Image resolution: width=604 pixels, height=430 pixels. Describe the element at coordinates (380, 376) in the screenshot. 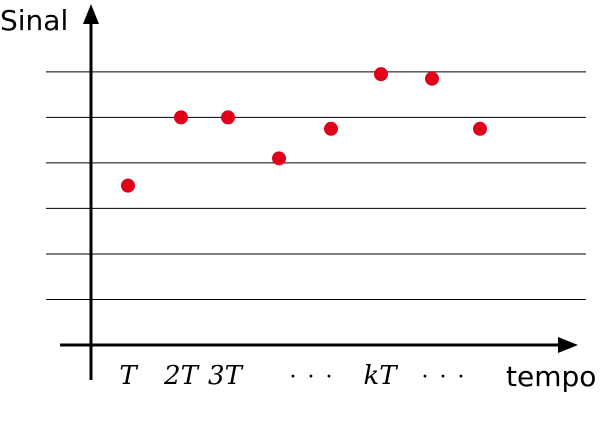

I see `x-tick-label: kT` at that location.